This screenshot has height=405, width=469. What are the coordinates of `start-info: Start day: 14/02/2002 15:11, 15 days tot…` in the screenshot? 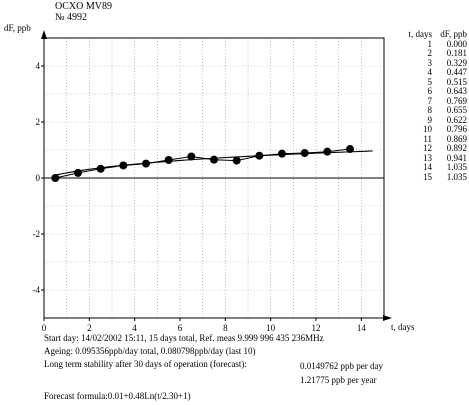 It's located at (184, 338).